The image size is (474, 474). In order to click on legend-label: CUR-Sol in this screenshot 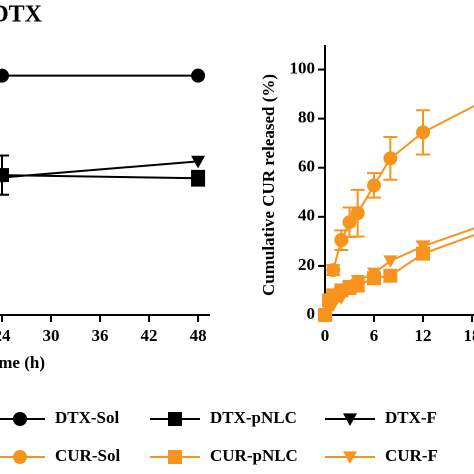, I will do `click(87, 455)`.